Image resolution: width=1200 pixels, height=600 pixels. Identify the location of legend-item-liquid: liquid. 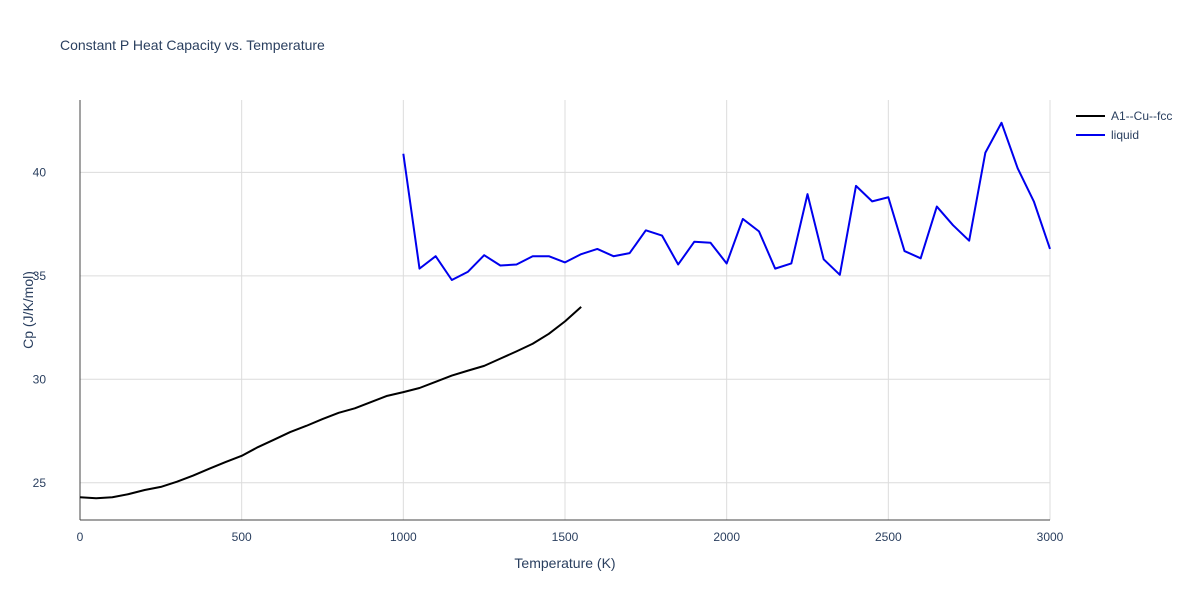
(1107, 135).